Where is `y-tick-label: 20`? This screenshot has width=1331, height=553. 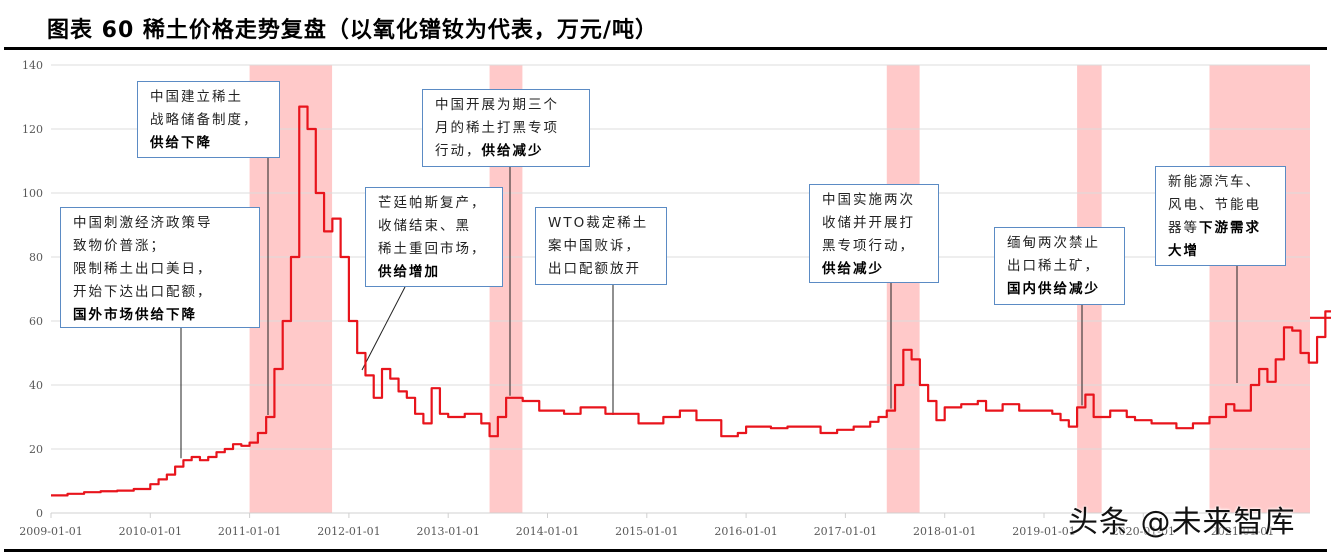 y-tick-label: 20 is located at coordinates (36, 449).